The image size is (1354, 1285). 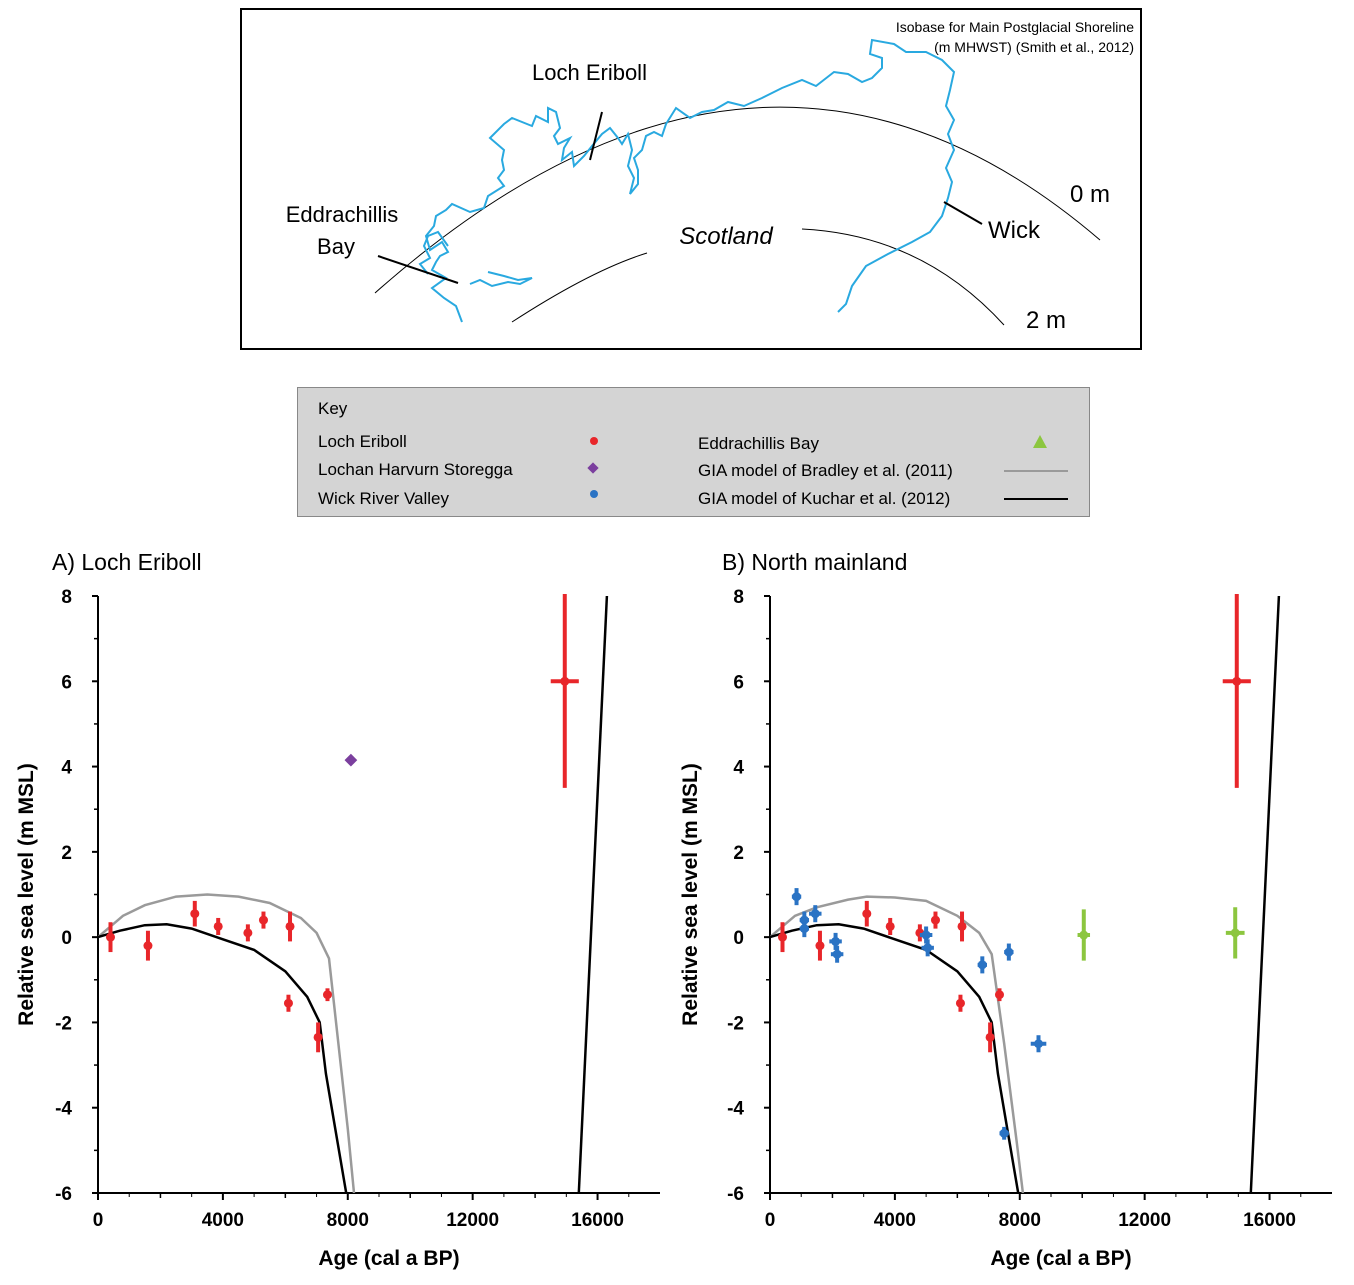 What do you see at coordinates (770, 1220) in the screenshot?
I see `chart-b-x-tick-label: 0` at bounding box center [770, 1220].